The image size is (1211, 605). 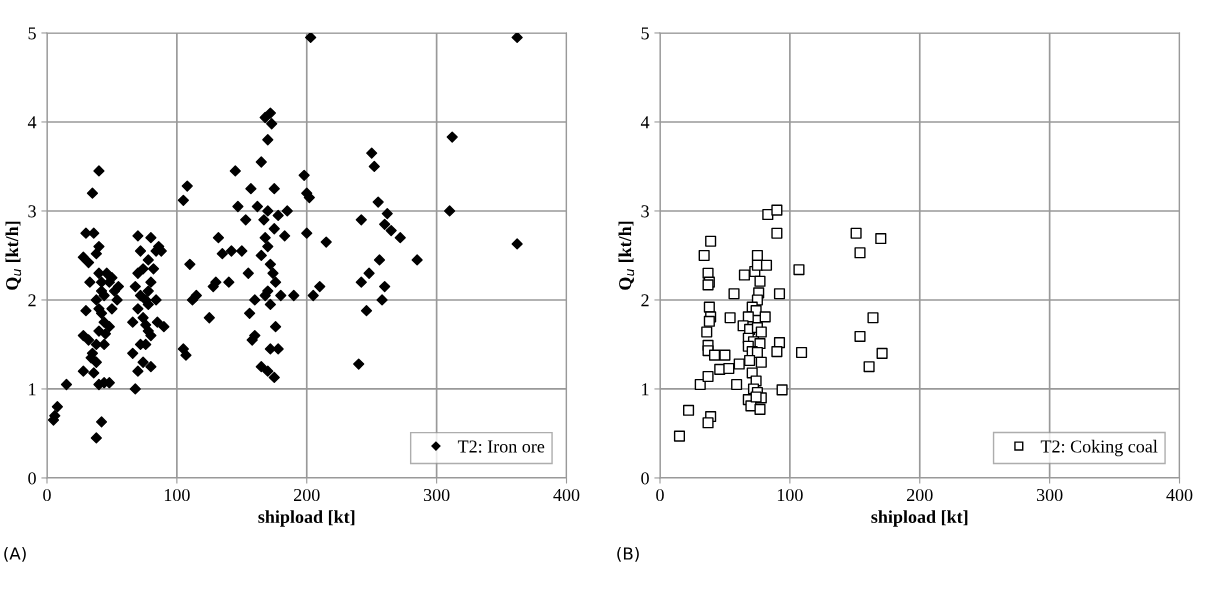 What do you see at coordinates (501, 446) in the screenshot?
I see `legend-label: T2: Iron ore` at bounding box center [501, 446].